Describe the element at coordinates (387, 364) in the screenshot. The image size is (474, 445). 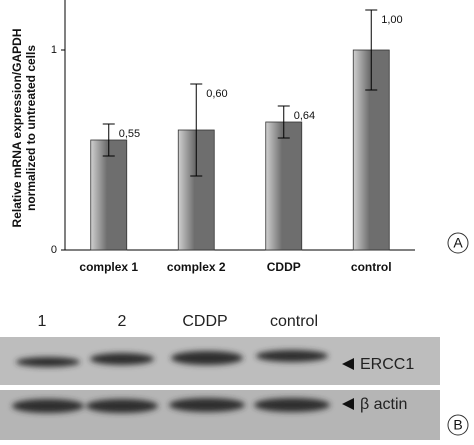
I see `band-label: ERCC1` at that location.